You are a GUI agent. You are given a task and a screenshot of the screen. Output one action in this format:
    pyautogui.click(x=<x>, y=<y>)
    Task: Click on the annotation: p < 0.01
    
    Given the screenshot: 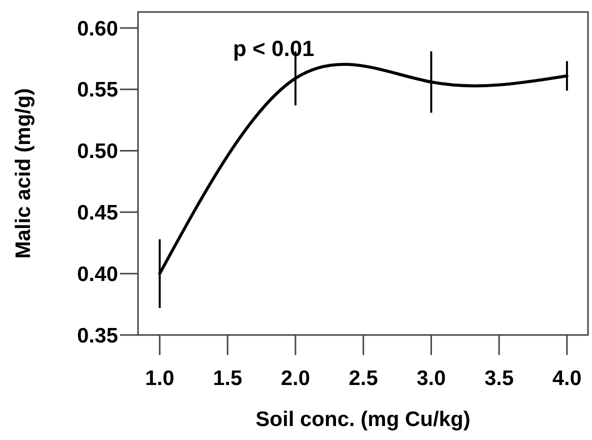 What is the action you would take?
    pyautogui.click(x=273, y=48)
    